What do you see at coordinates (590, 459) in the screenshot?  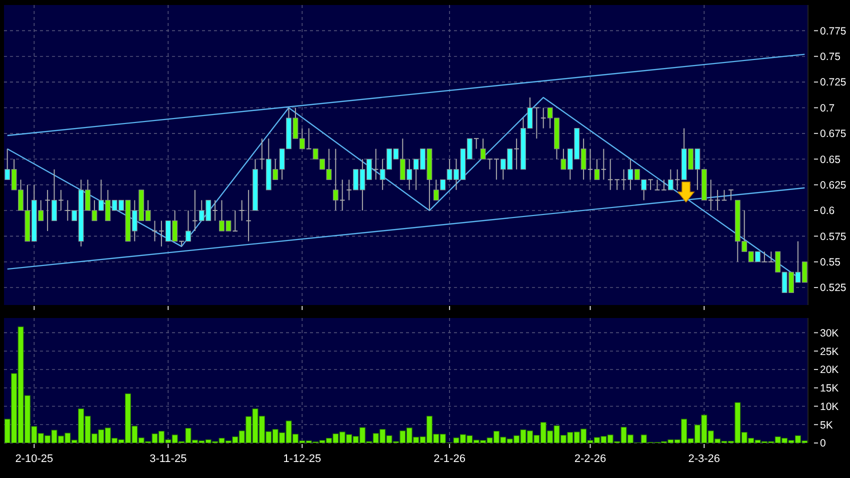 I see `x-tick-label: 2-2-26` at bounding box center [590, 459].